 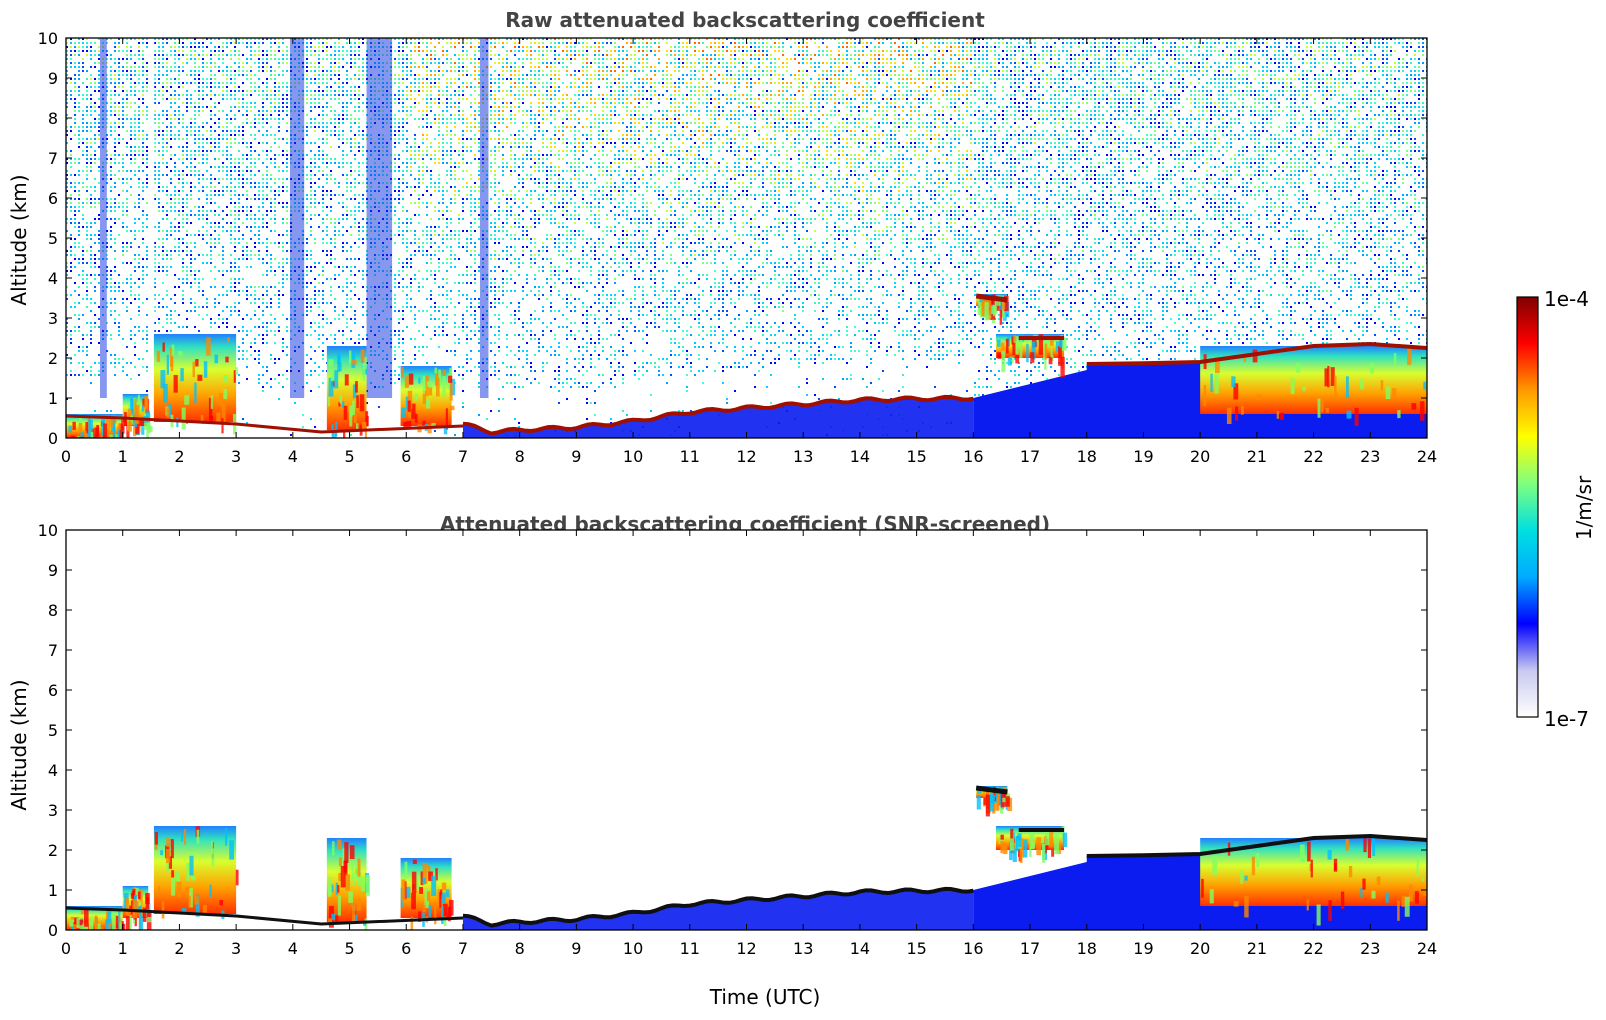 What do you see at coordinates (53, 198) in the screenshot?
I see `top-y-tick-label: 6` at bounding box center [53, 198].